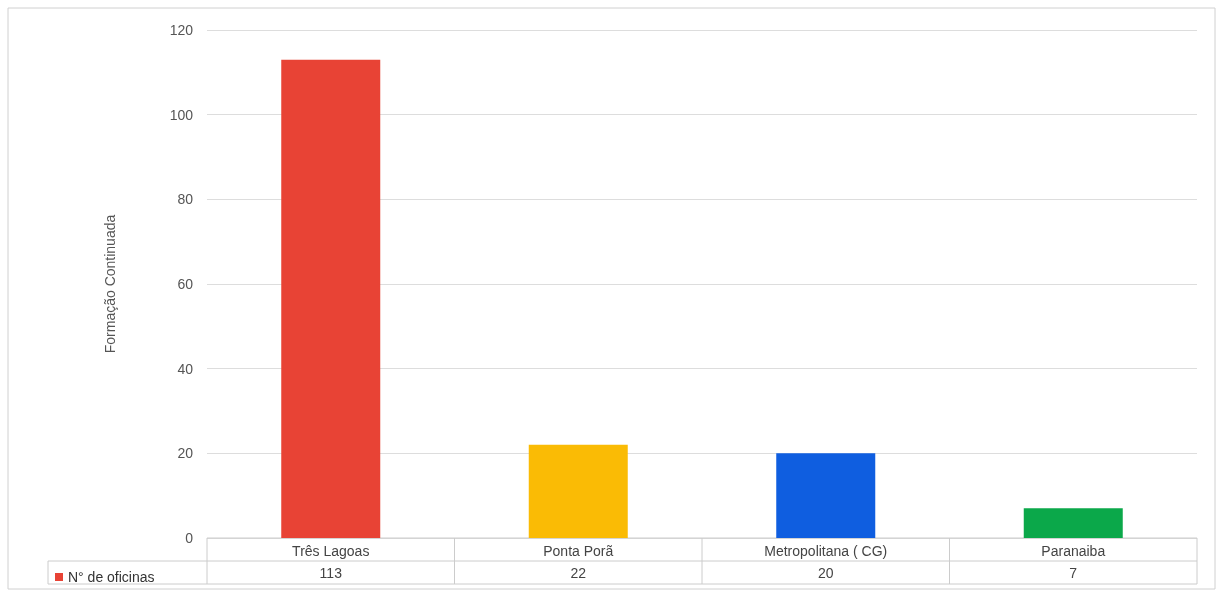 The width and height of the screenshot is (1223, 597). What do you see at coordinates (826, 551) in the screenshot?
I see `x-tick-label: Metropolitana ( CG)` at bounding box center [826, 551].